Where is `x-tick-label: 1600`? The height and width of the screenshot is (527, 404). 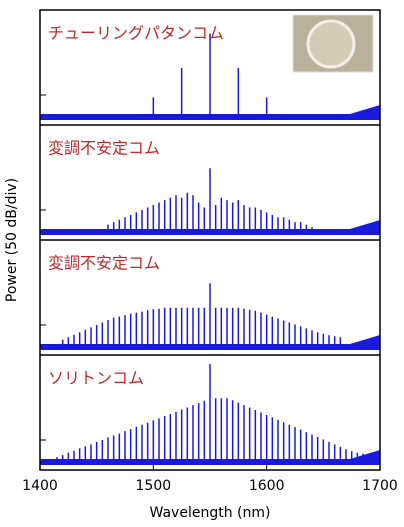
x-tick-label: 1600 is located at coordinates (267, 486).